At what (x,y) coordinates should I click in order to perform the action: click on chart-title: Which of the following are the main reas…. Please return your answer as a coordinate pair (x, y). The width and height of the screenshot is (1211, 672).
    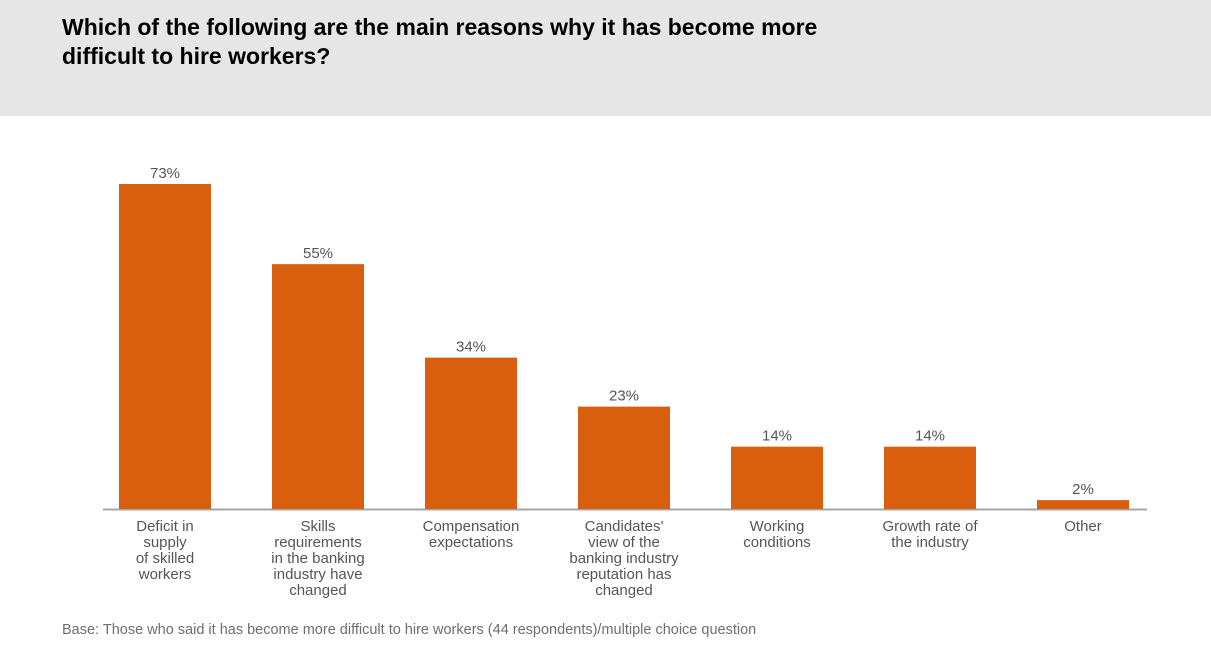
    Looking at the image, I should click on (440, 41).